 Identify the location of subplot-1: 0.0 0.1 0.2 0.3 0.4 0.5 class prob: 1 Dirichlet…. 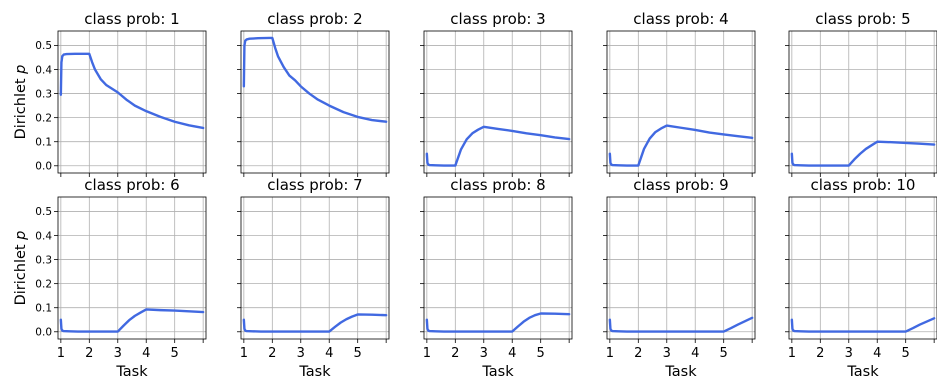
(110, 93).